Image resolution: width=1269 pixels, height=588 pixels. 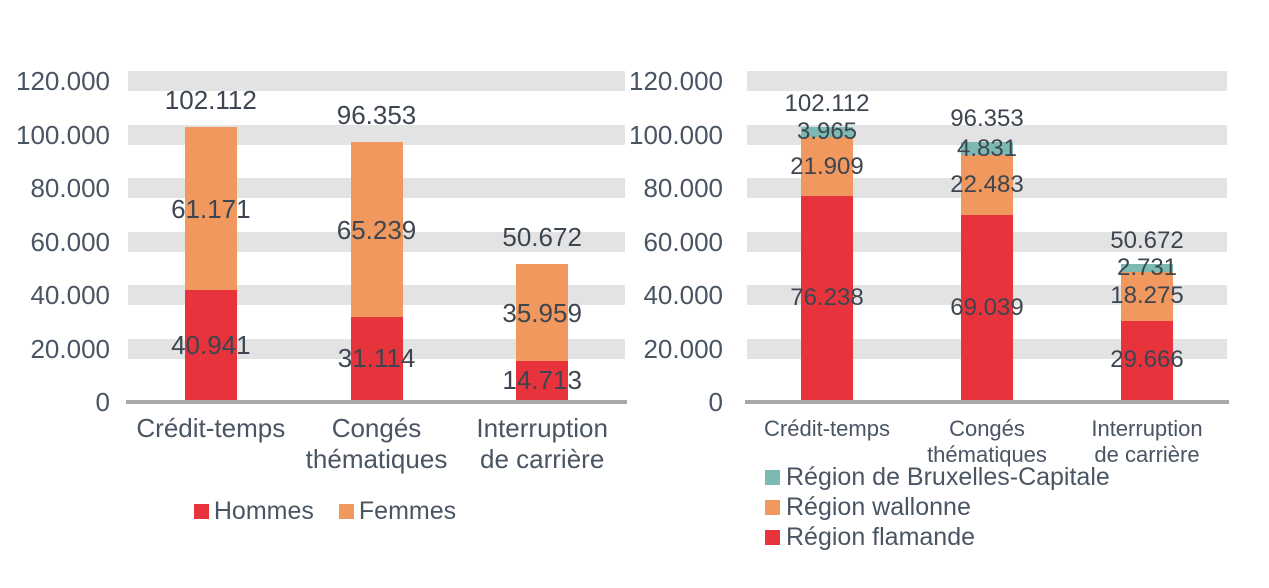 I want to click on legend-label: Région flamande, so click(x=881, y=536).